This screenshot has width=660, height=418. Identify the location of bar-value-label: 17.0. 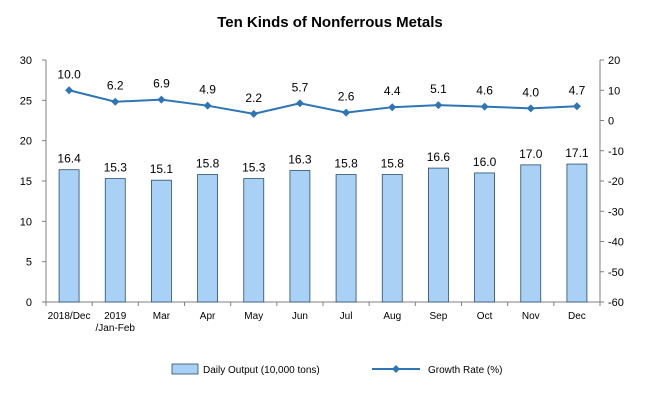
(531, 154).